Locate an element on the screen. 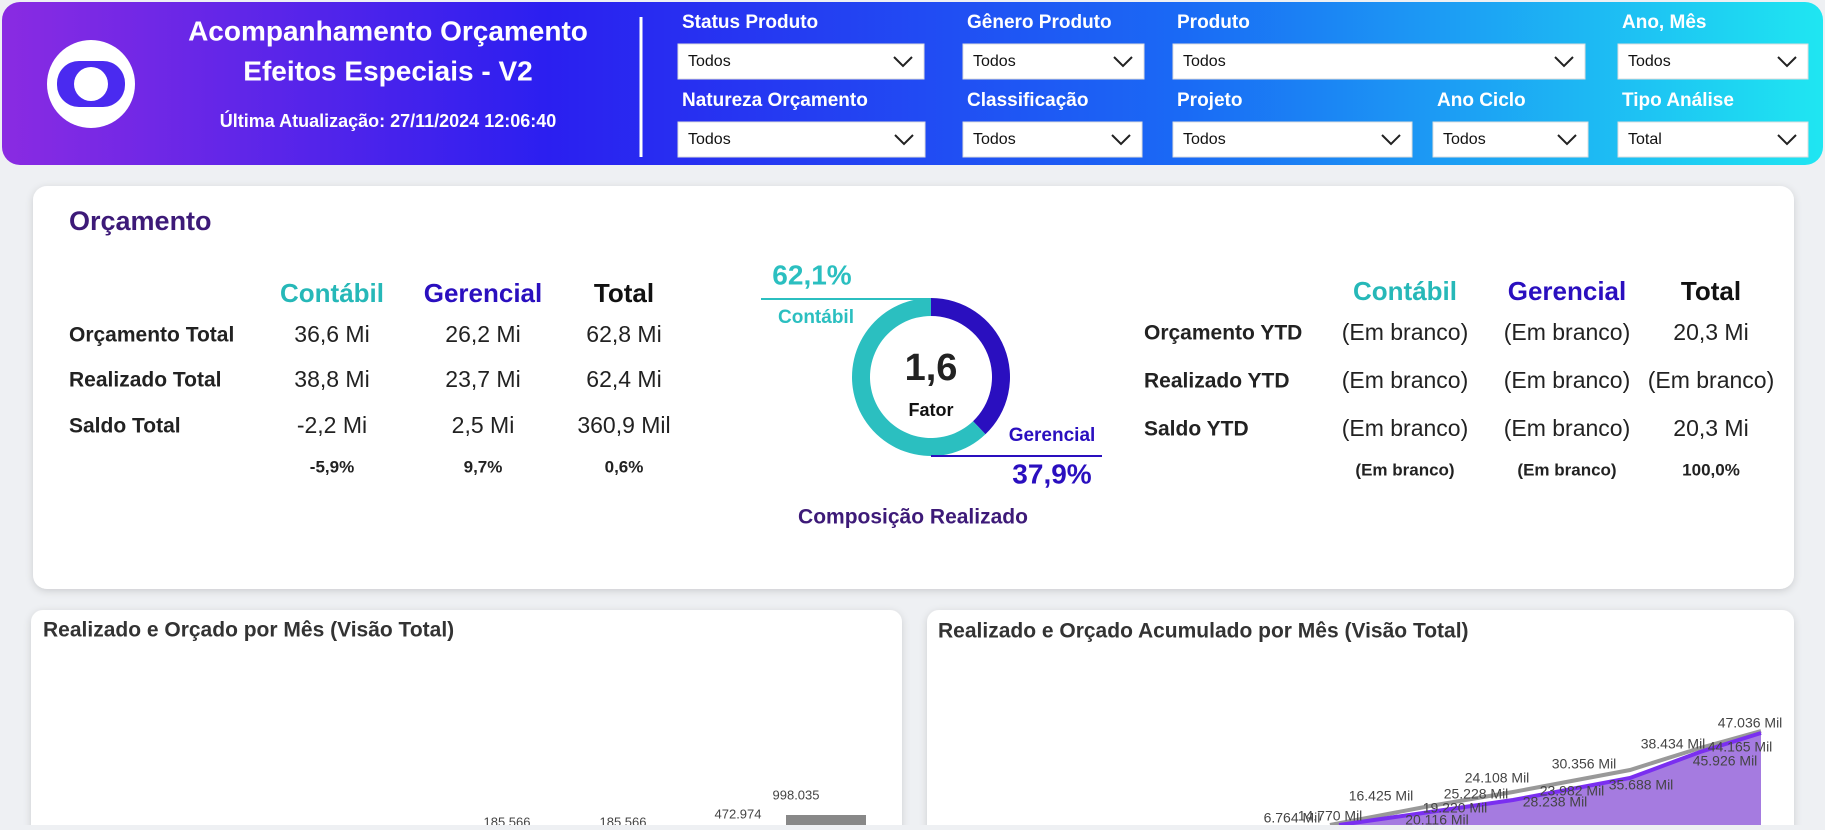 This screenshot has width=1825, height=830. data-label: 472.974 is located at coordinates (738, 813).